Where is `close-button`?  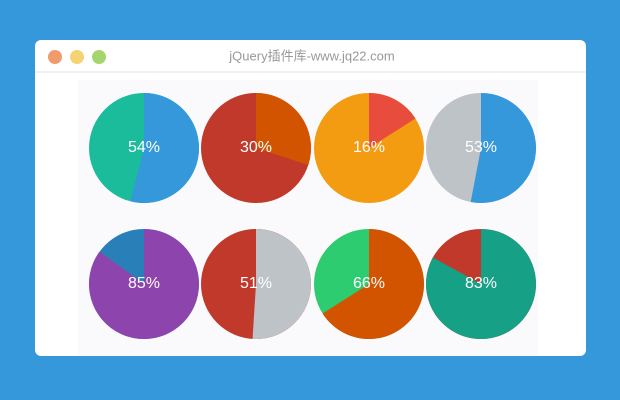 close-button is located at coordinates (55, 57).